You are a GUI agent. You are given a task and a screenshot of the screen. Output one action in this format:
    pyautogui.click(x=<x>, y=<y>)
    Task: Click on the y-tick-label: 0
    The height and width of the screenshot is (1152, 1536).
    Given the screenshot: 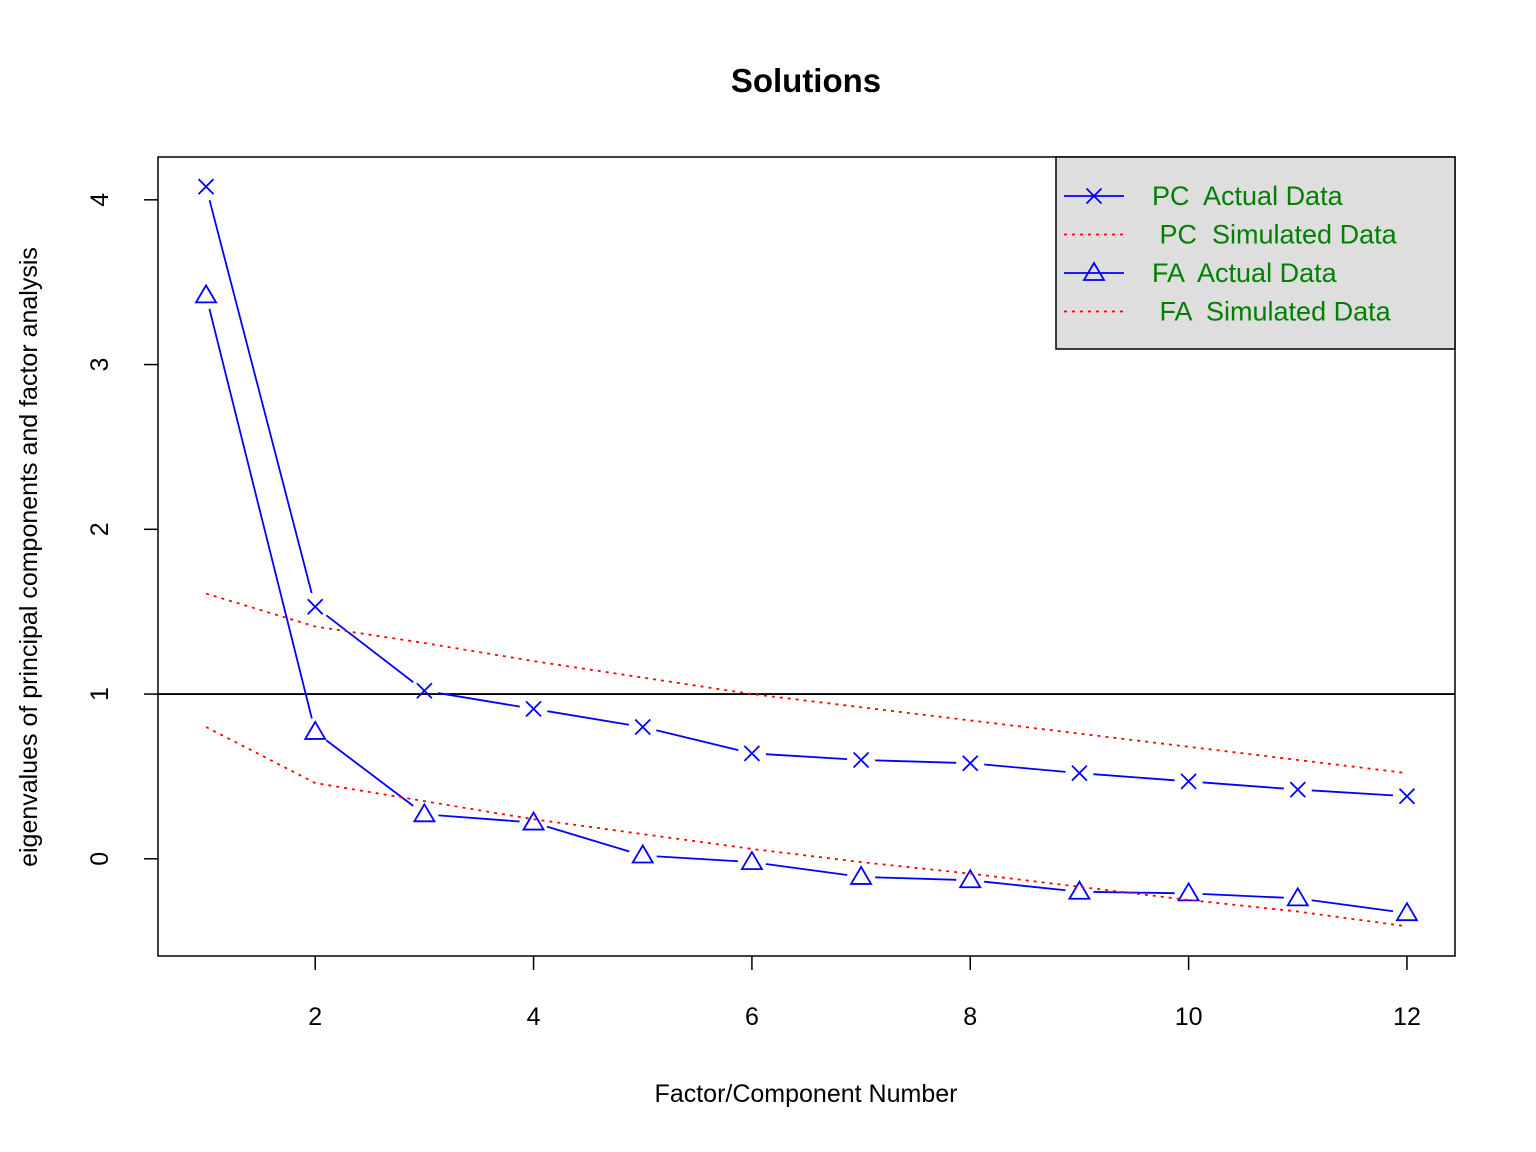 What is the action you would take?
    pyautogui.click(x=100, y=859)
    